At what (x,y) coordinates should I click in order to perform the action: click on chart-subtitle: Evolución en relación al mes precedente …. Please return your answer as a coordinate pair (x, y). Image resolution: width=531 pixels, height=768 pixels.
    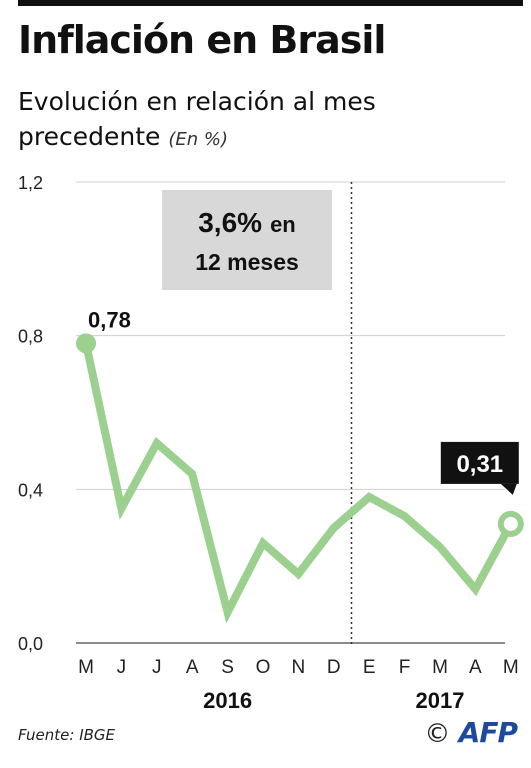
    Looking at the image, I should click on (270, 120).